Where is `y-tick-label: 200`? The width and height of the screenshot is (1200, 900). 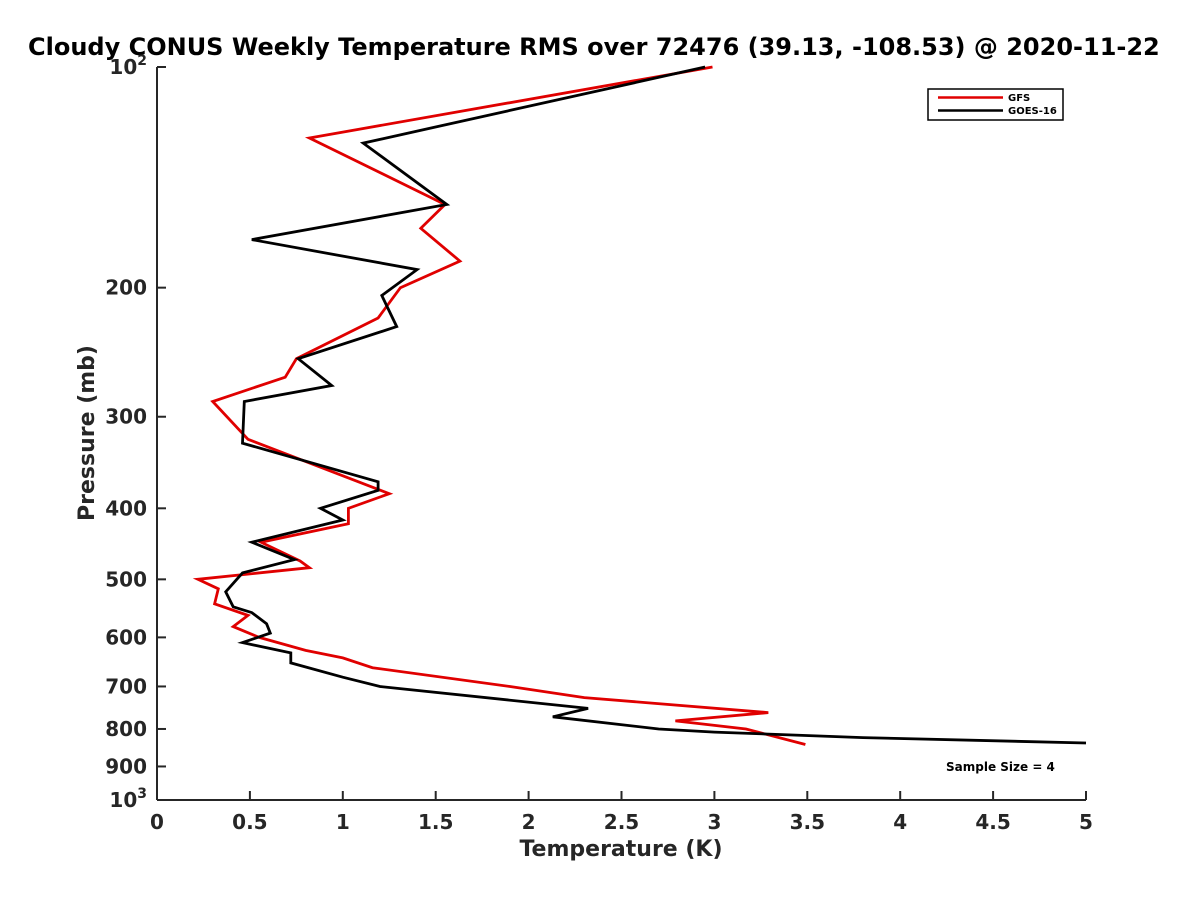
y-tick-label: 200 is located at coordinates (126, 288).